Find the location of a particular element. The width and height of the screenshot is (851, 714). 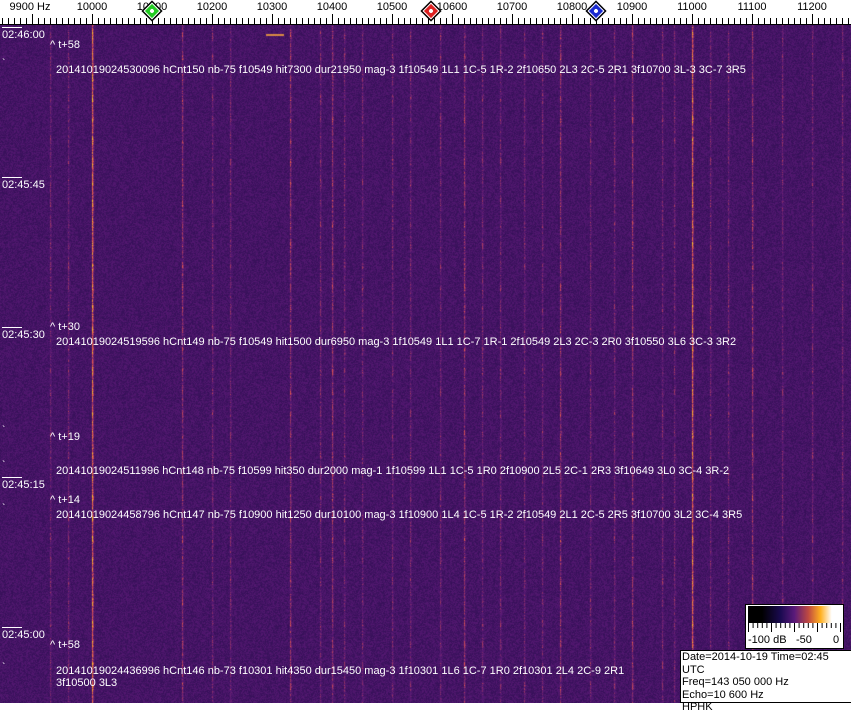

colorbar-ticks is located at coordinates (794, 627).